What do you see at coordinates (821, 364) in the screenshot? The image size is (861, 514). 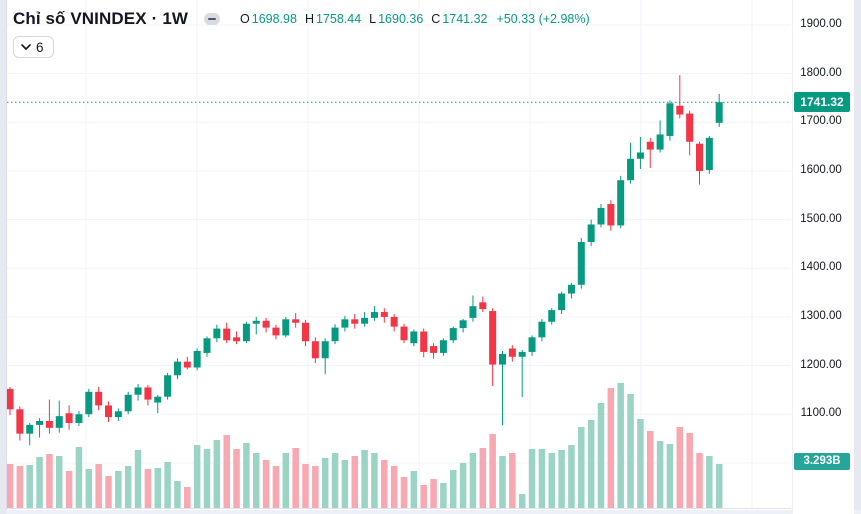 I see `price-axis-tick: 1200.00` at bounding box center [821, 364].